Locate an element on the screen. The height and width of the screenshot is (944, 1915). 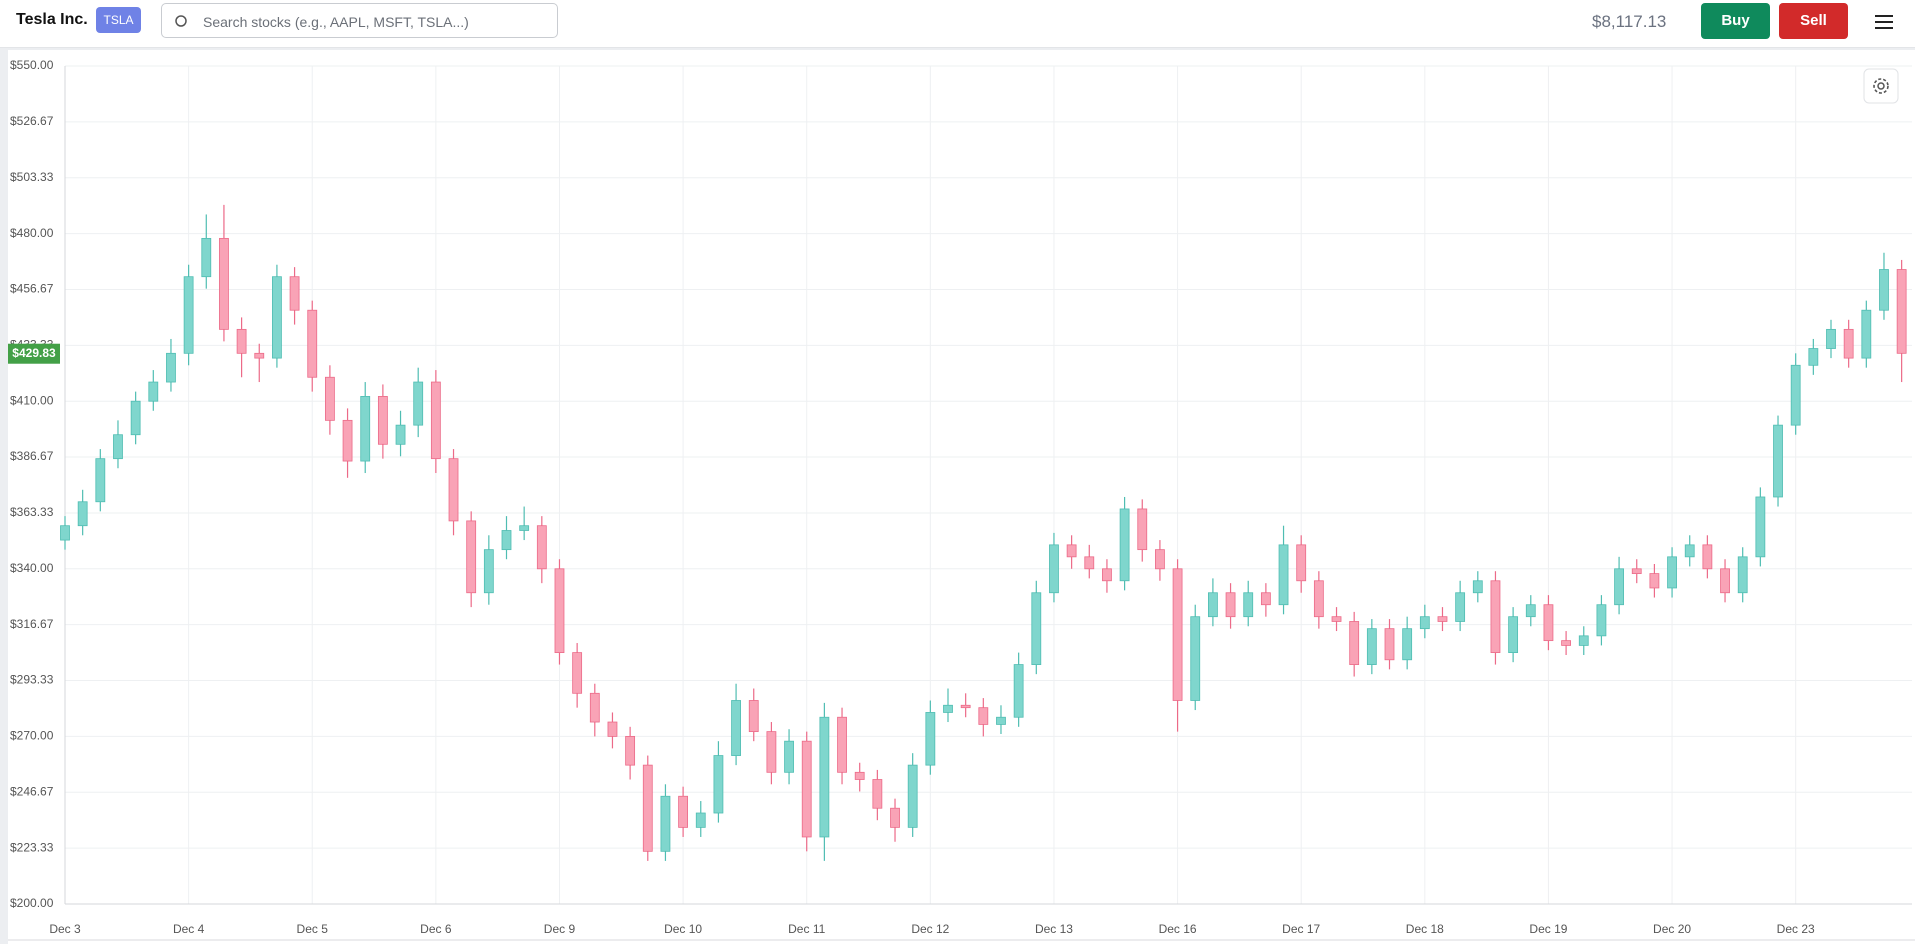
y-tick-label: $526.67 is located at coordinates (32, 121).